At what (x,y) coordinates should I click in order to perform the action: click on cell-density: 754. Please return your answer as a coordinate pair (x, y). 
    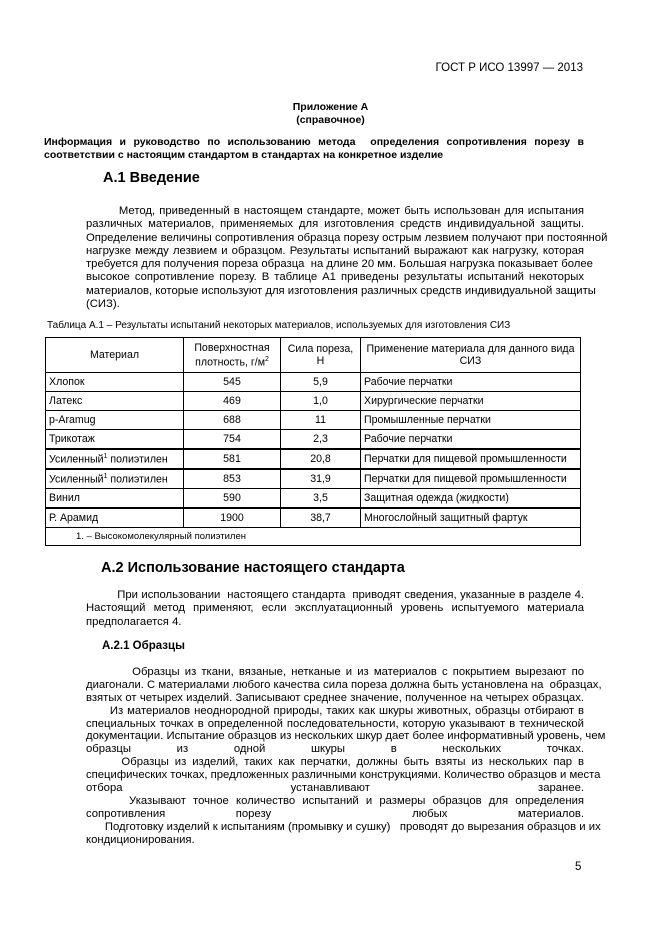
    Looking at the image, I should click on (232, 439).